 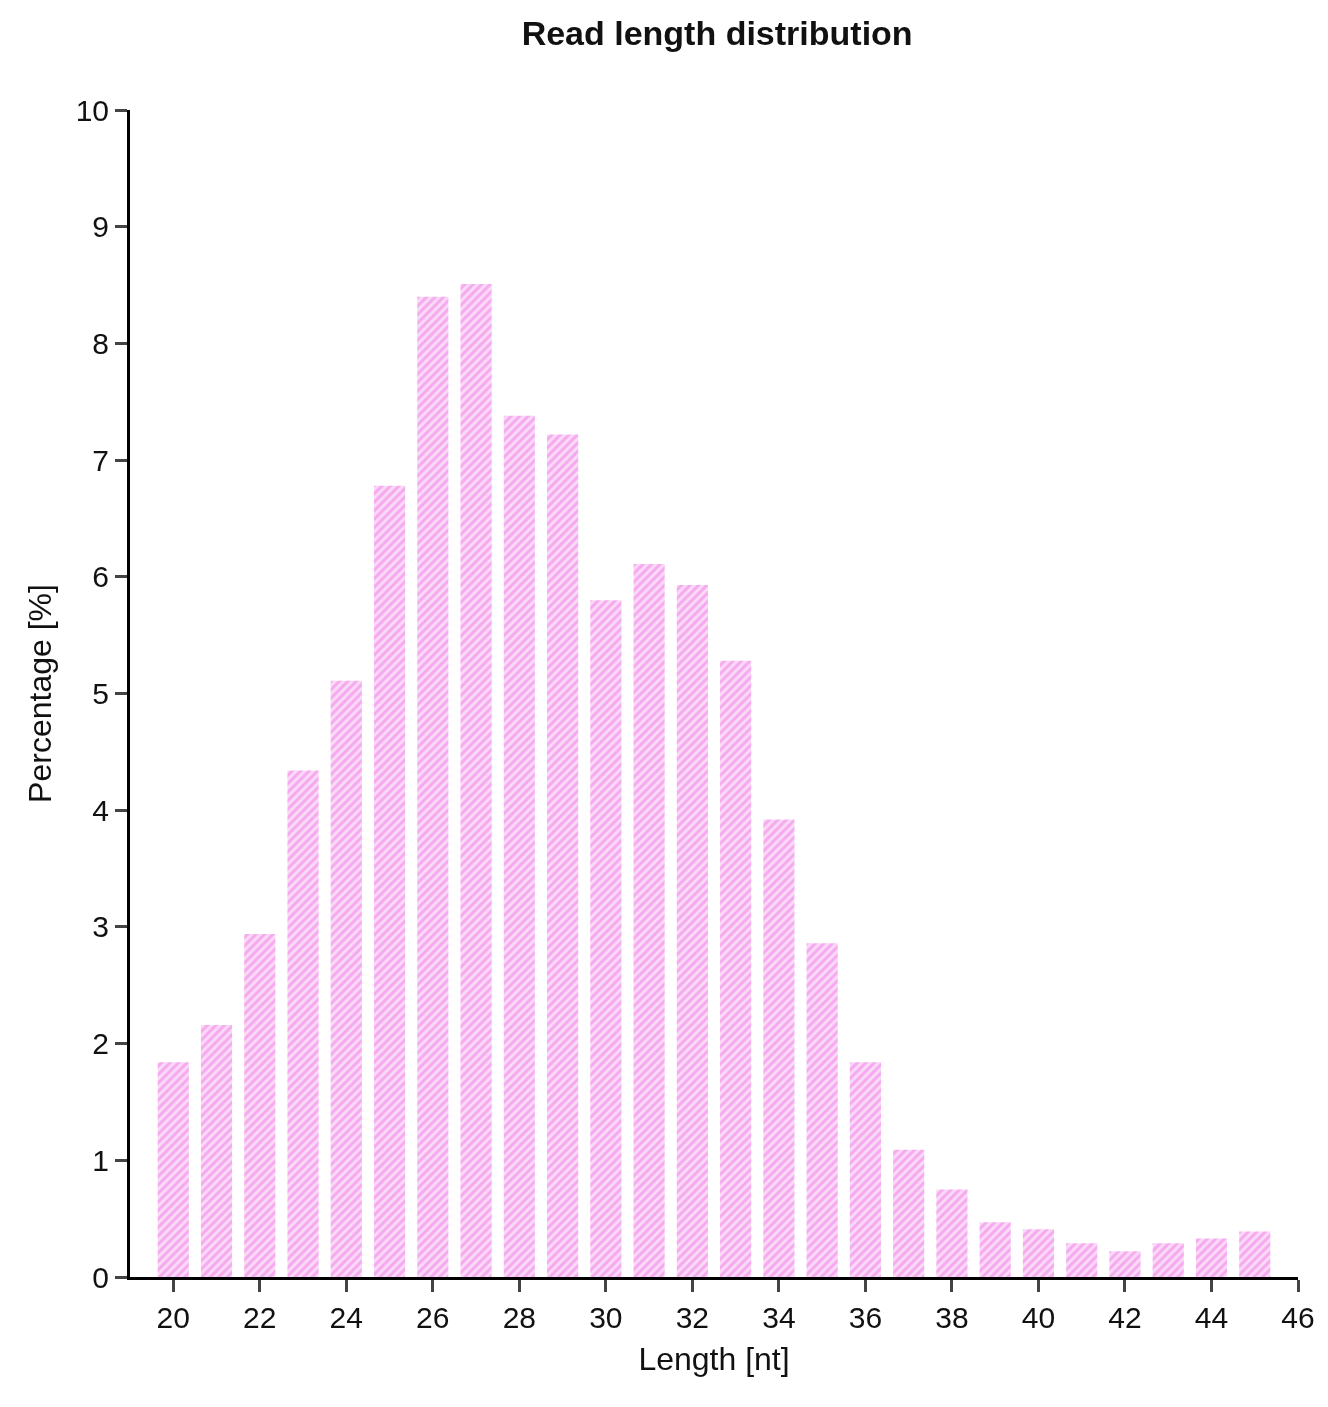 What do you see at coordinates (92, 110) in the screenshot?
I see `y-tick-label: 10` at bounding box center [92, 110].